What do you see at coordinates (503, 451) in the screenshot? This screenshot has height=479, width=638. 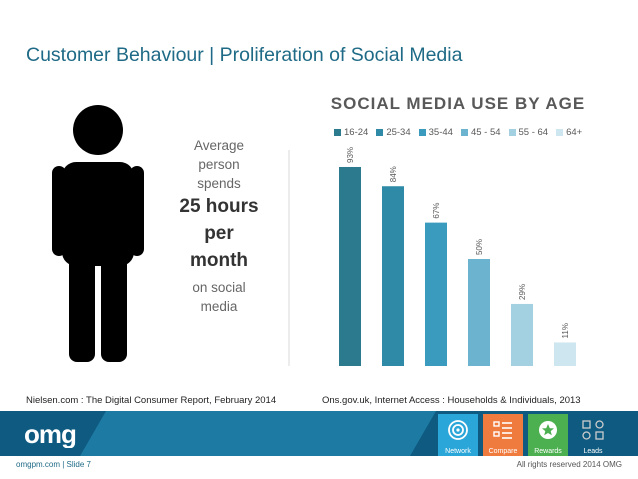 I see `tile-label: Compare` at bounding box center [503, 451].